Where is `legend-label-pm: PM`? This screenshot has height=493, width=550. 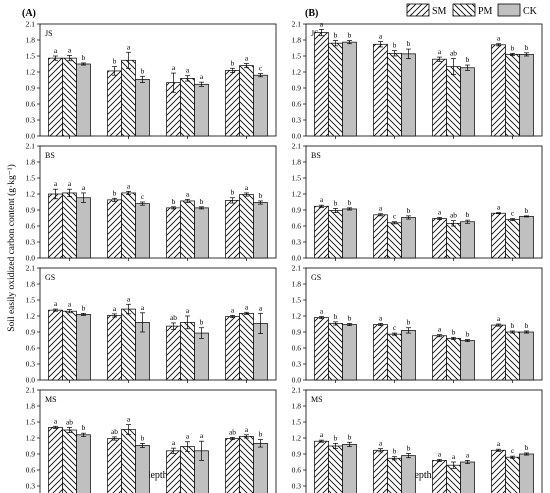
legend-label-pm: PM is located at coordinates (485, 11).